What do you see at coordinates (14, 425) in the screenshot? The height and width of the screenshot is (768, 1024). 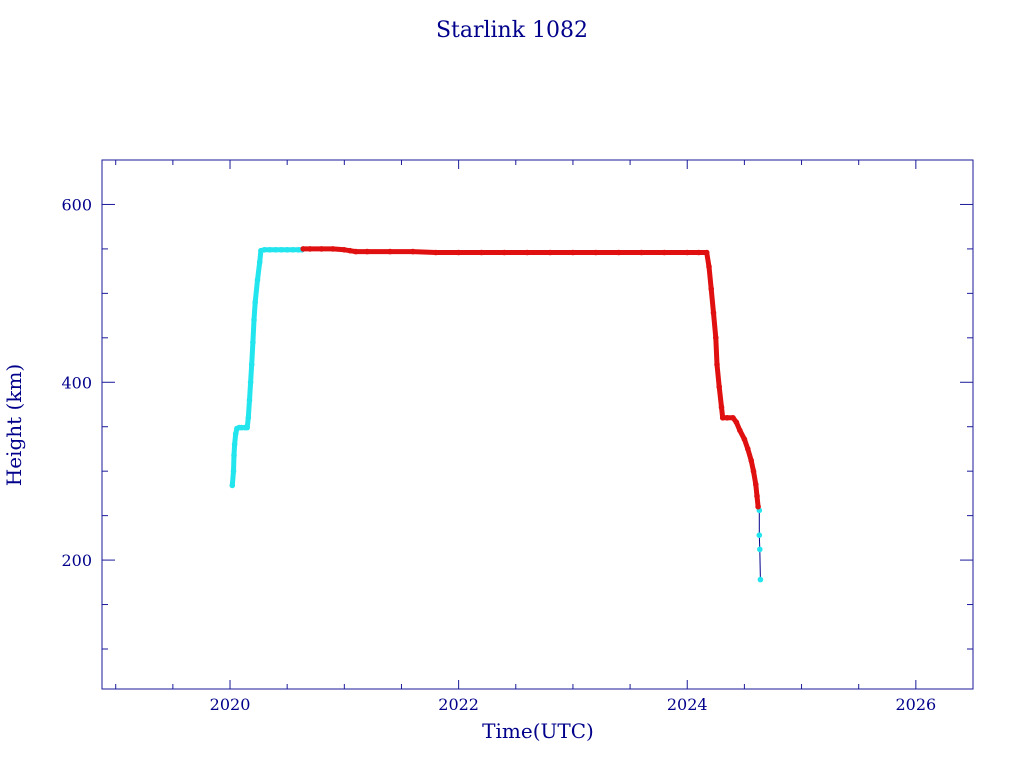 I see `y-axis-label: Height (km)` at bounding box center [14, 425].